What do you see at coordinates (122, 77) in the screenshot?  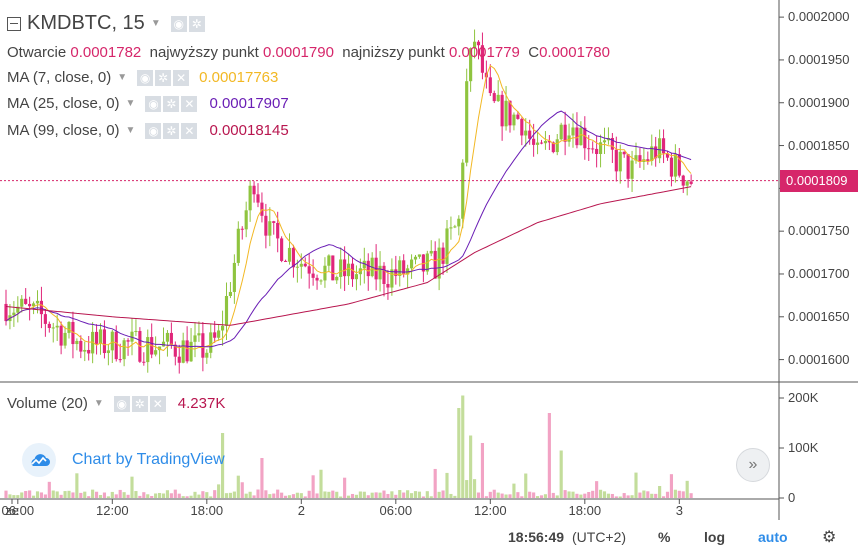 I see `ma7-menu-caret-icon: ▼` at bounding box center [122, 77].